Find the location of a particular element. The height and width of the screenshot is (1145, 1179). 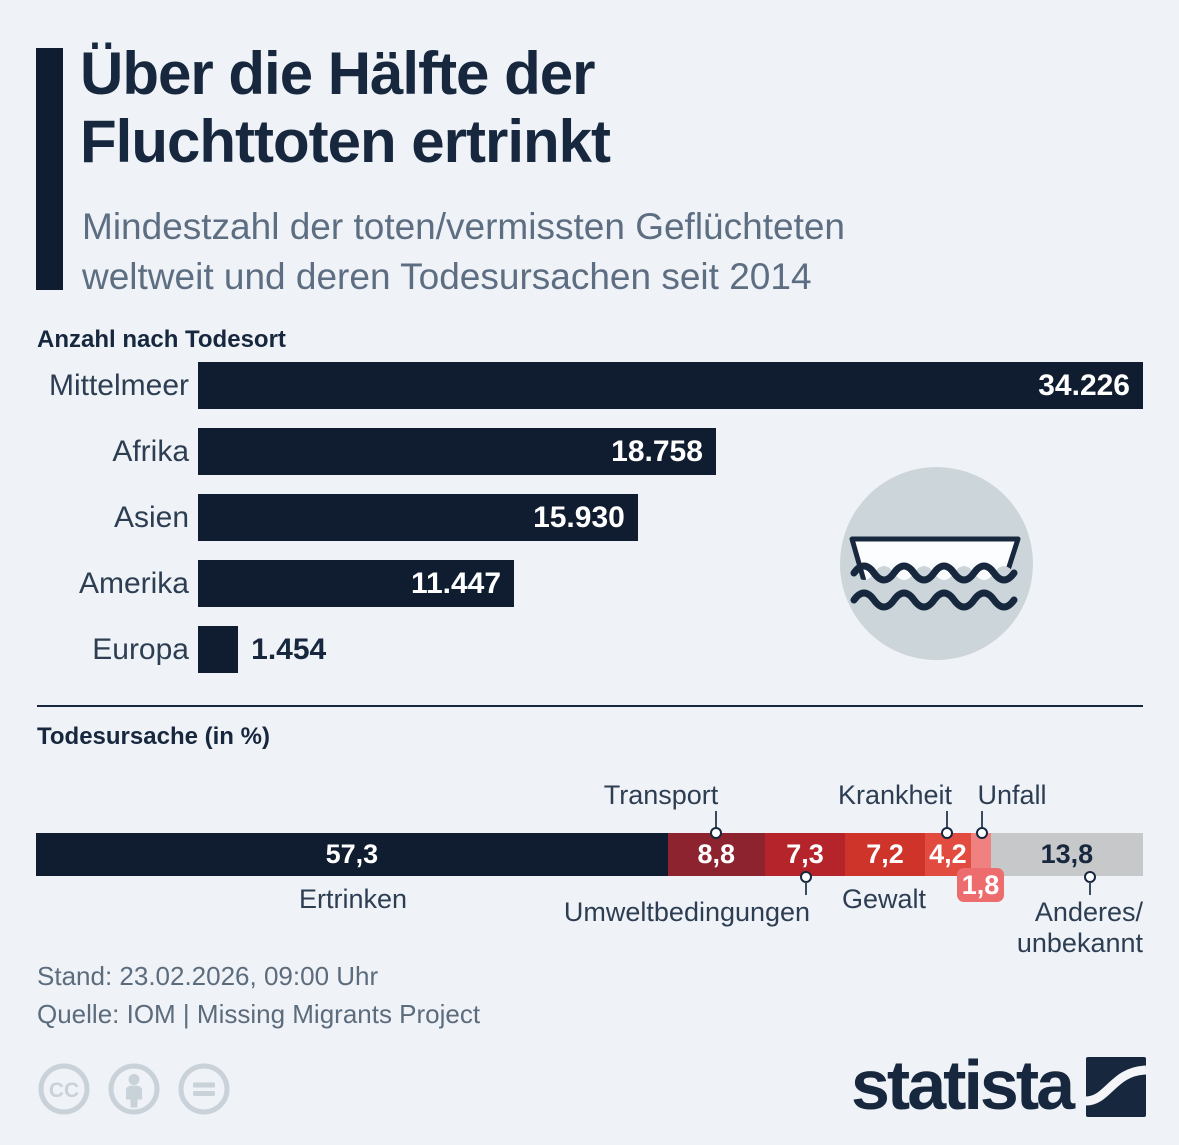

bar: 18.758 is located at coordinates (457, 451).